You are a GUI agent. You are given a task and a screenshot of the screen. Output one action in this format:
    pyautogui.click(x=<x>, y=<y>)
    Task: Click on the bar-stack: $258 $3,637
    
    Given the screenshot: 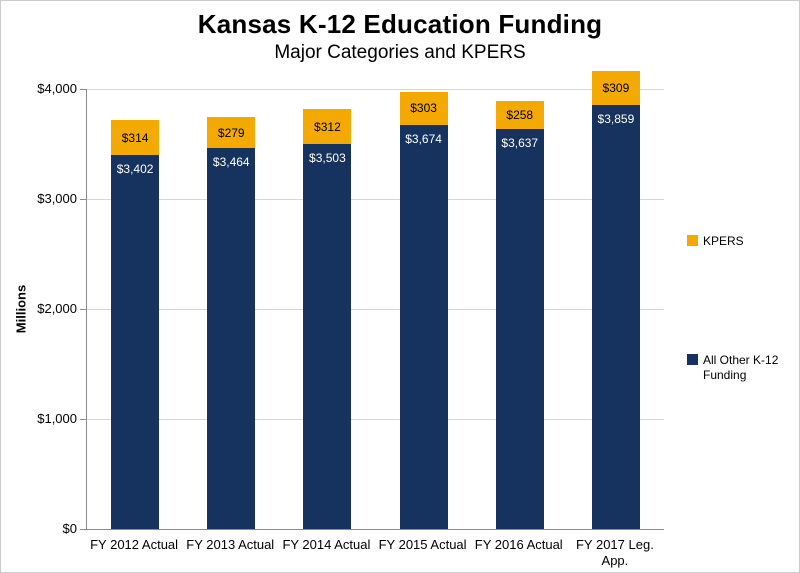 What is the action you would take?
    pyautogui.click(x=519, y=314)
    